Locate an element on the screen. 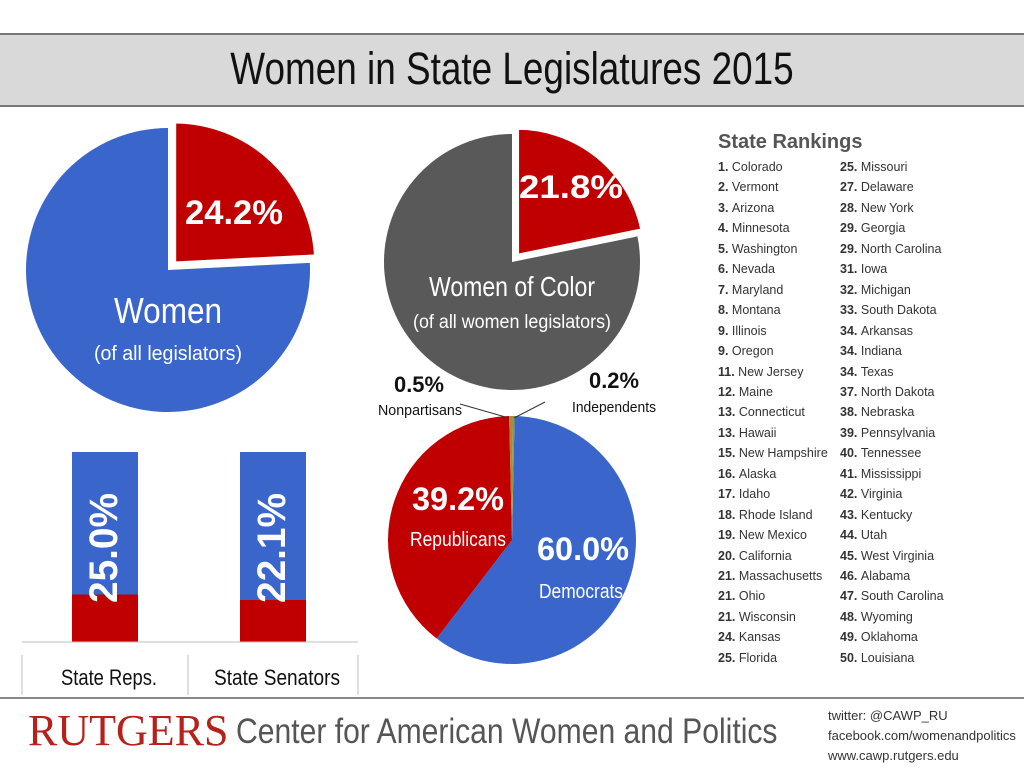 The image size is (1024, 768). ranking-number: 48. is located at coordinates (850, 616).